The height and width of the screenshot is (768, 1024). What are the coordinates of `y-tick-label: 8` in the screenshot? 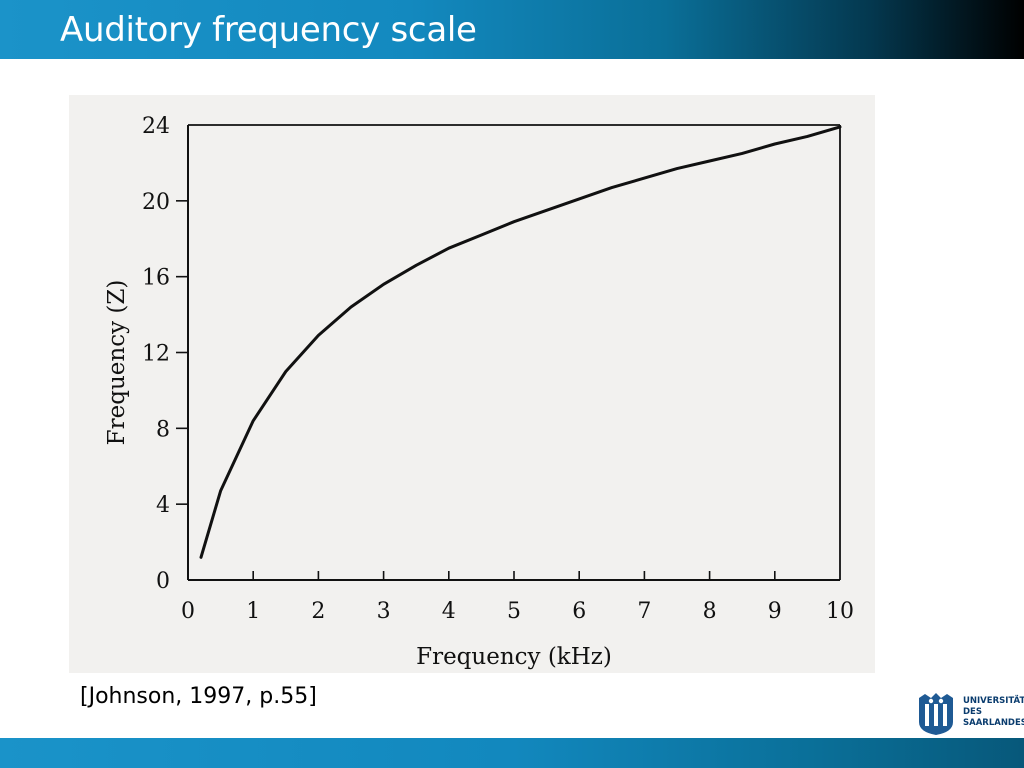 It's located at (163, 429).